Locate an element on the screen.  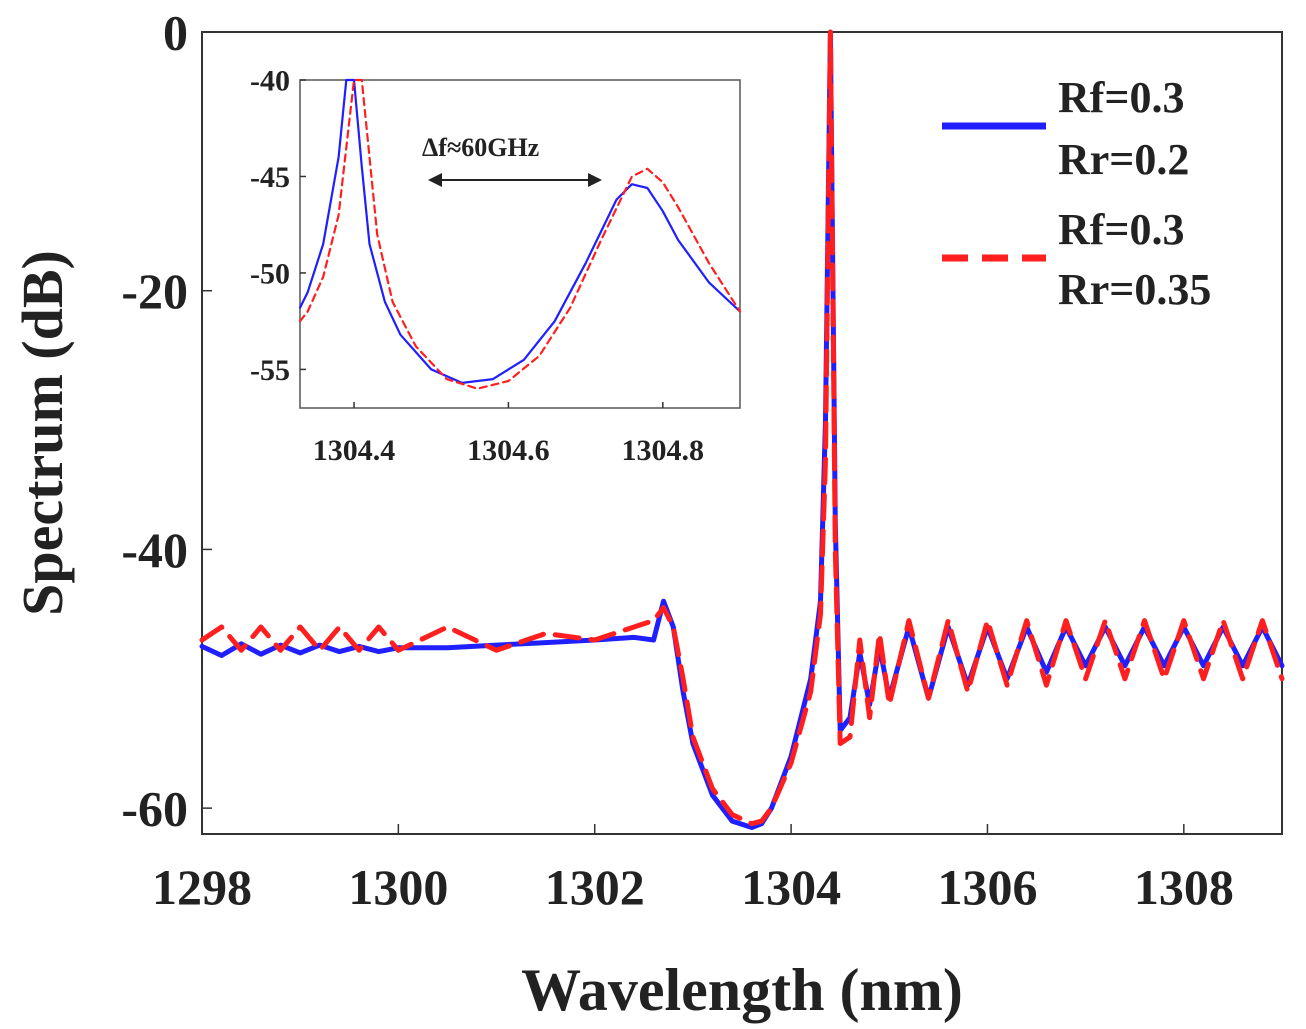
main-x-tick-label-5: 1306 is located at coordinates (987, 887).